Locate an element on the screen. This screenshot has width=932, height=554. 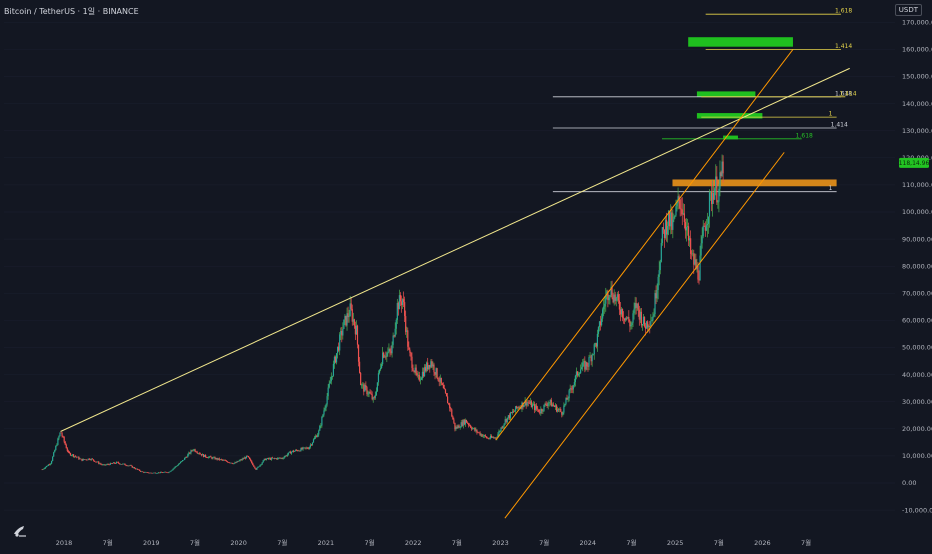
tradingview-logo-icon is located at coordinates (20, 530).